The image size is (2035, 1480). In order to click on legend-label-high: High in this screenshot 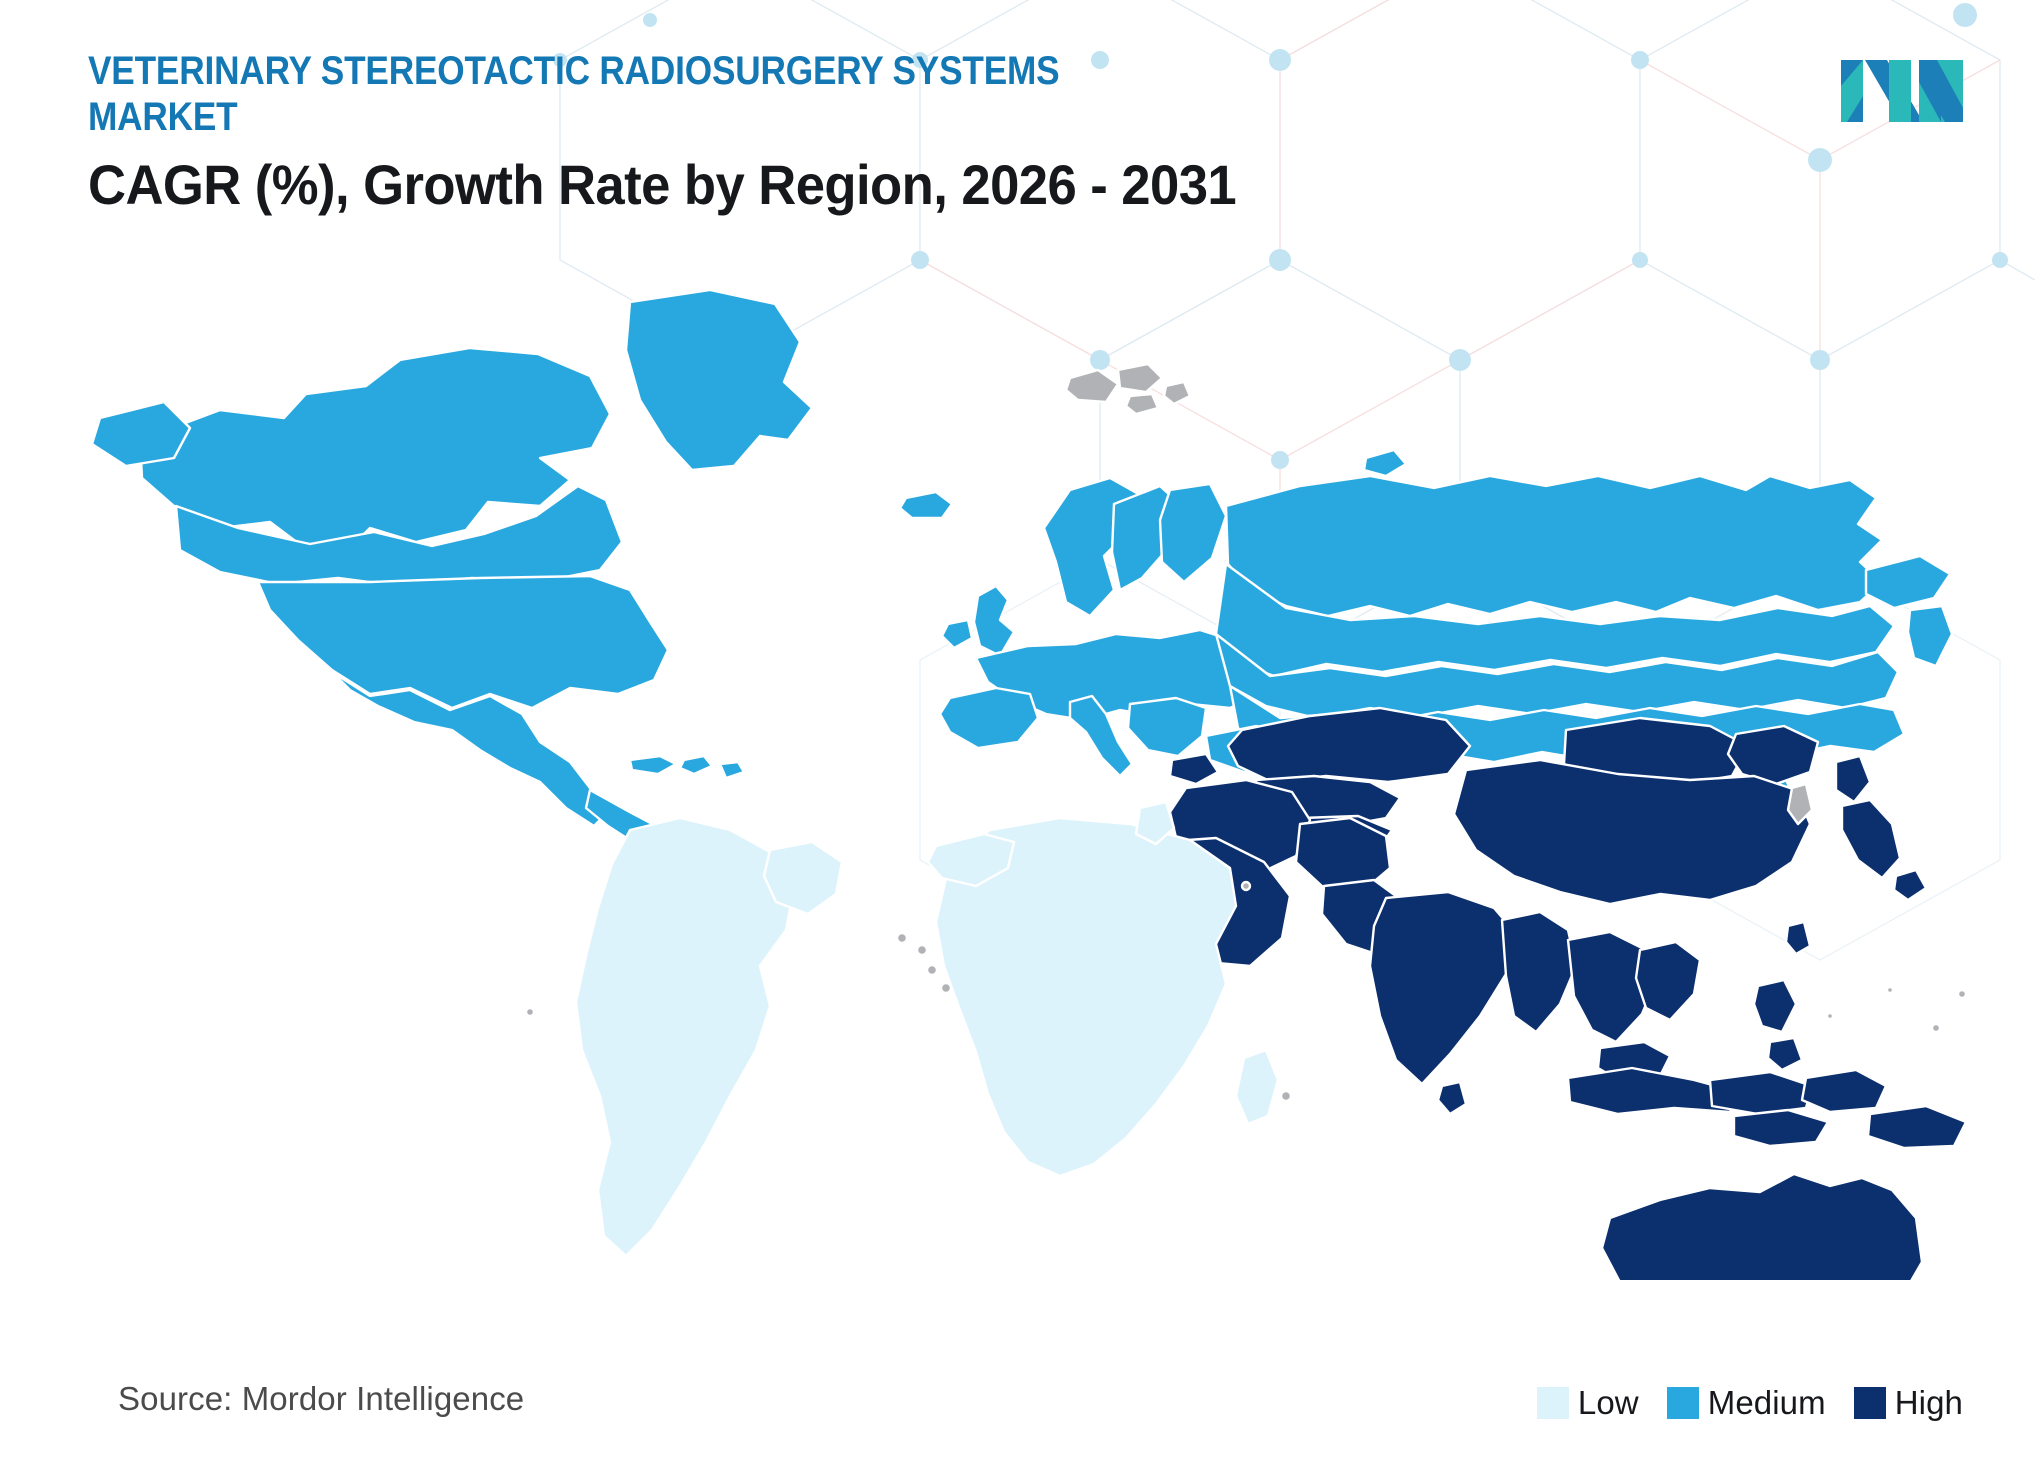, I will do `click(1928, 1402)`.